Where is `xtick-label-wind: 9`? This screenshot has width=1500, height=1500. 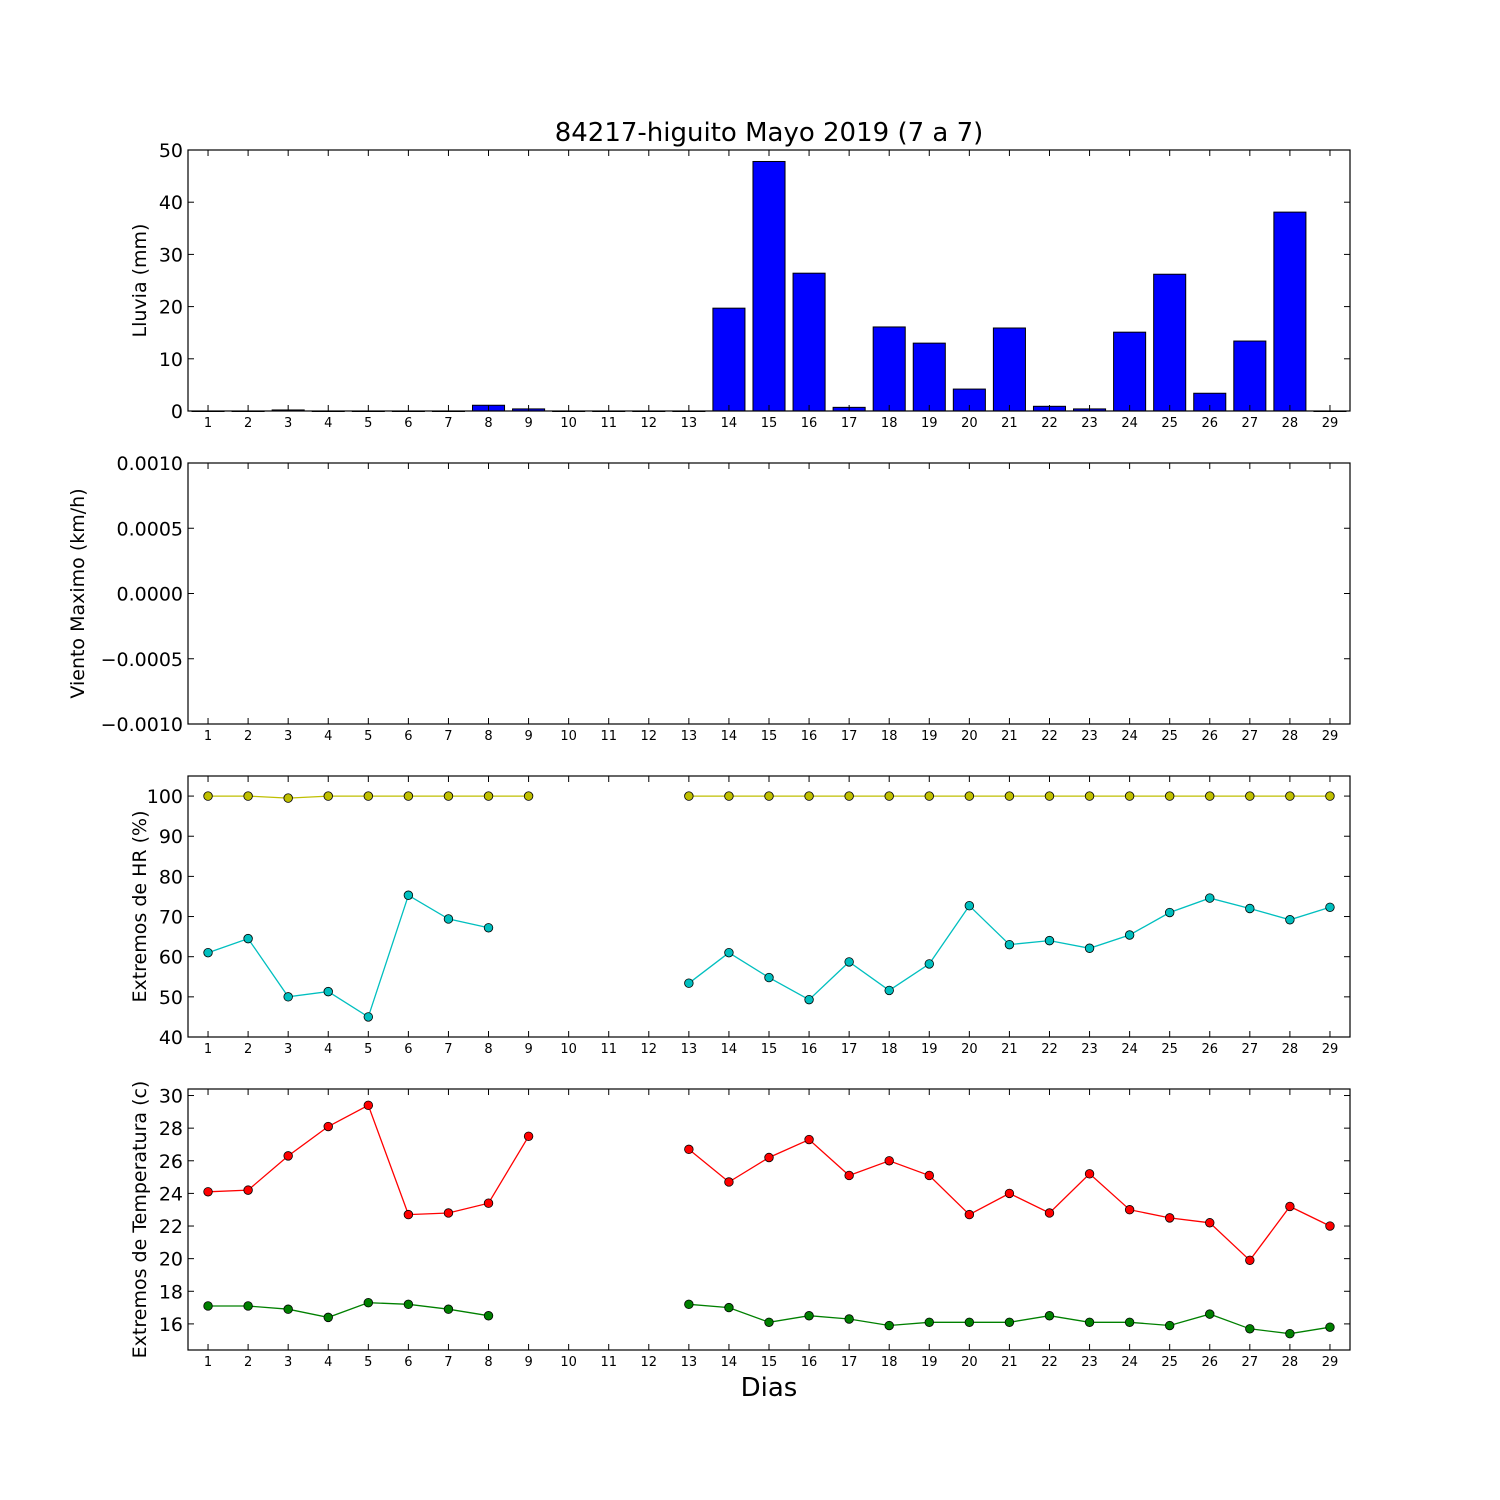
xtick-label-wind: 9 is located at coordinates (528, 736).